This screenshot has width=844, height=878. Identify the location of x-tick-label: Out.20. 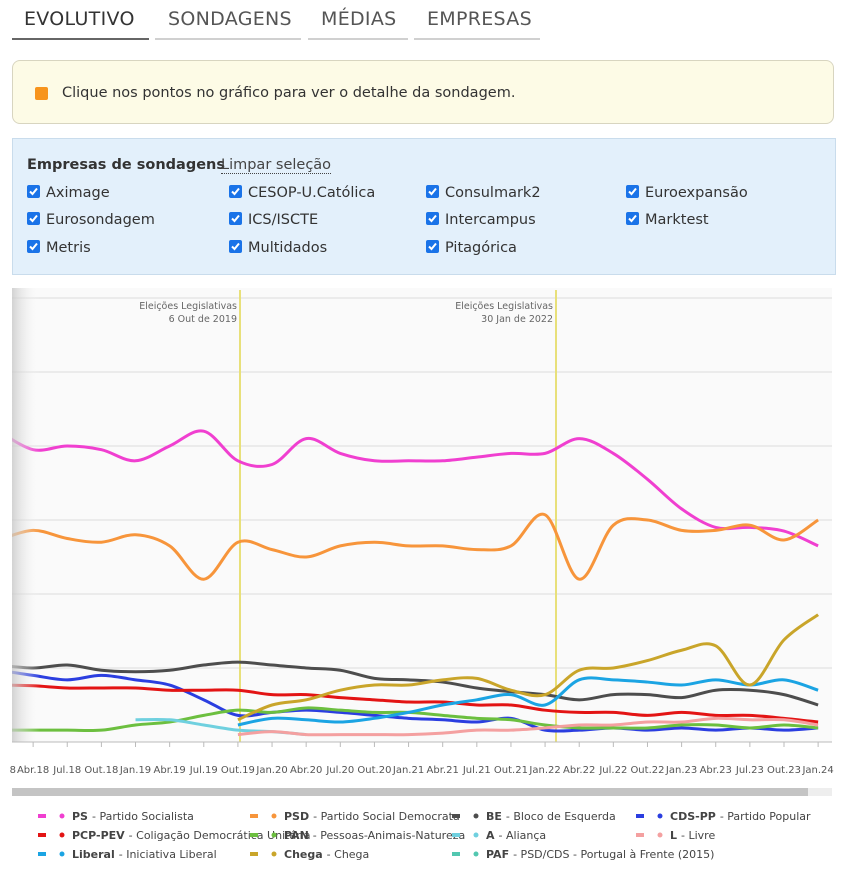
(374, 770).